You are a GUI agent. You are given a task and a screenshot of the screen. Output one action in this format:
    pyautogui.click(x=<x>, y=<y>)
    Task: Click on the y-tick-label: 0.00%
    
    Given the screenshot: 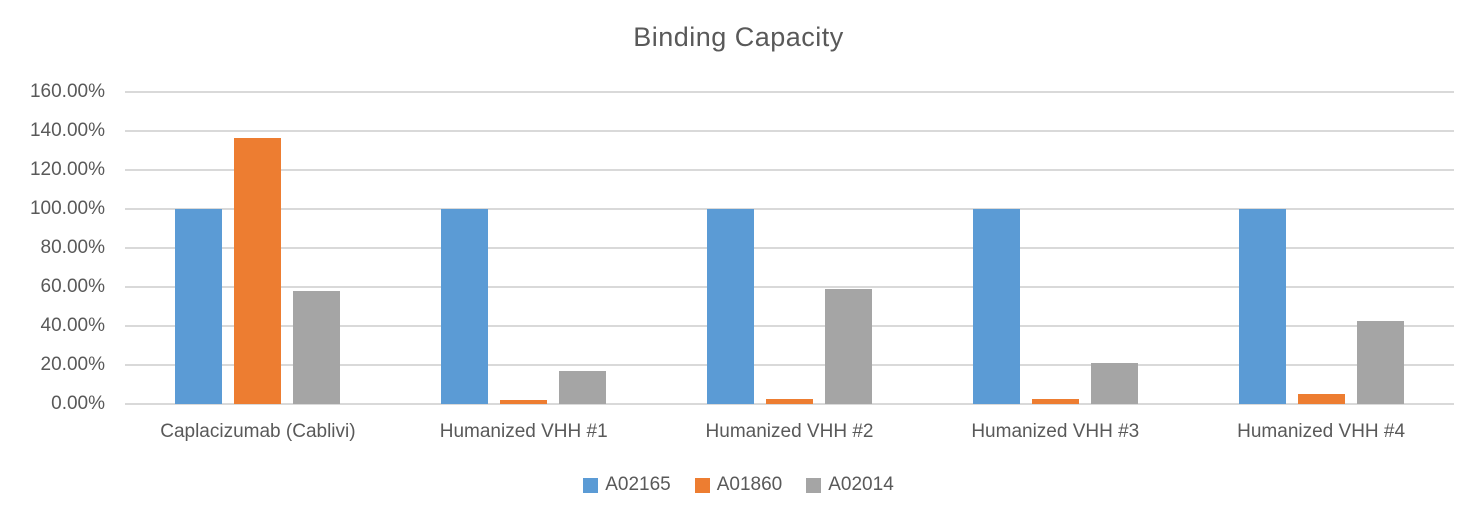 What is the action you would take?
    pyautogui.click(x=78, y=403)
    